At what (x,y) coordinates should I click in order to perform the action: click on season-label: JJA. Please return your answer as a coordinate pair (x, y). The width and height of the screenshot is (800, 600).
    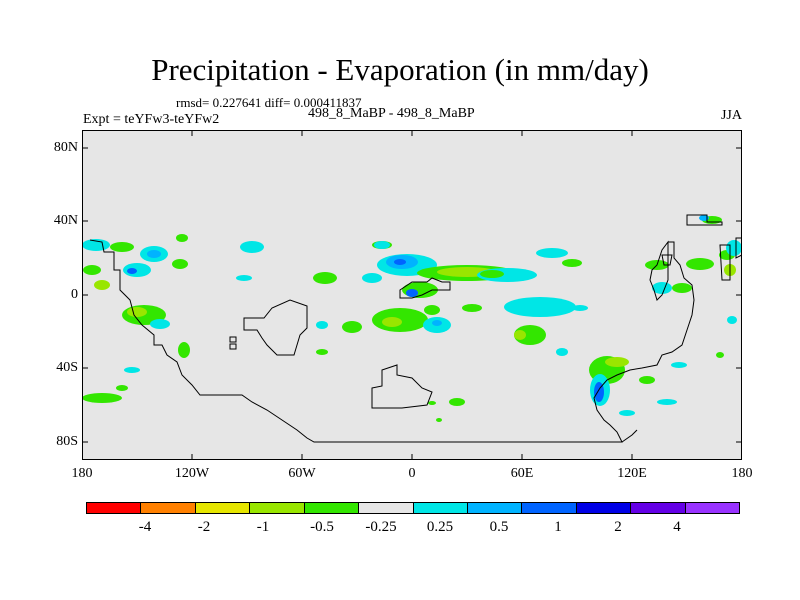
    Looking at the image, I should click on (731, 115).